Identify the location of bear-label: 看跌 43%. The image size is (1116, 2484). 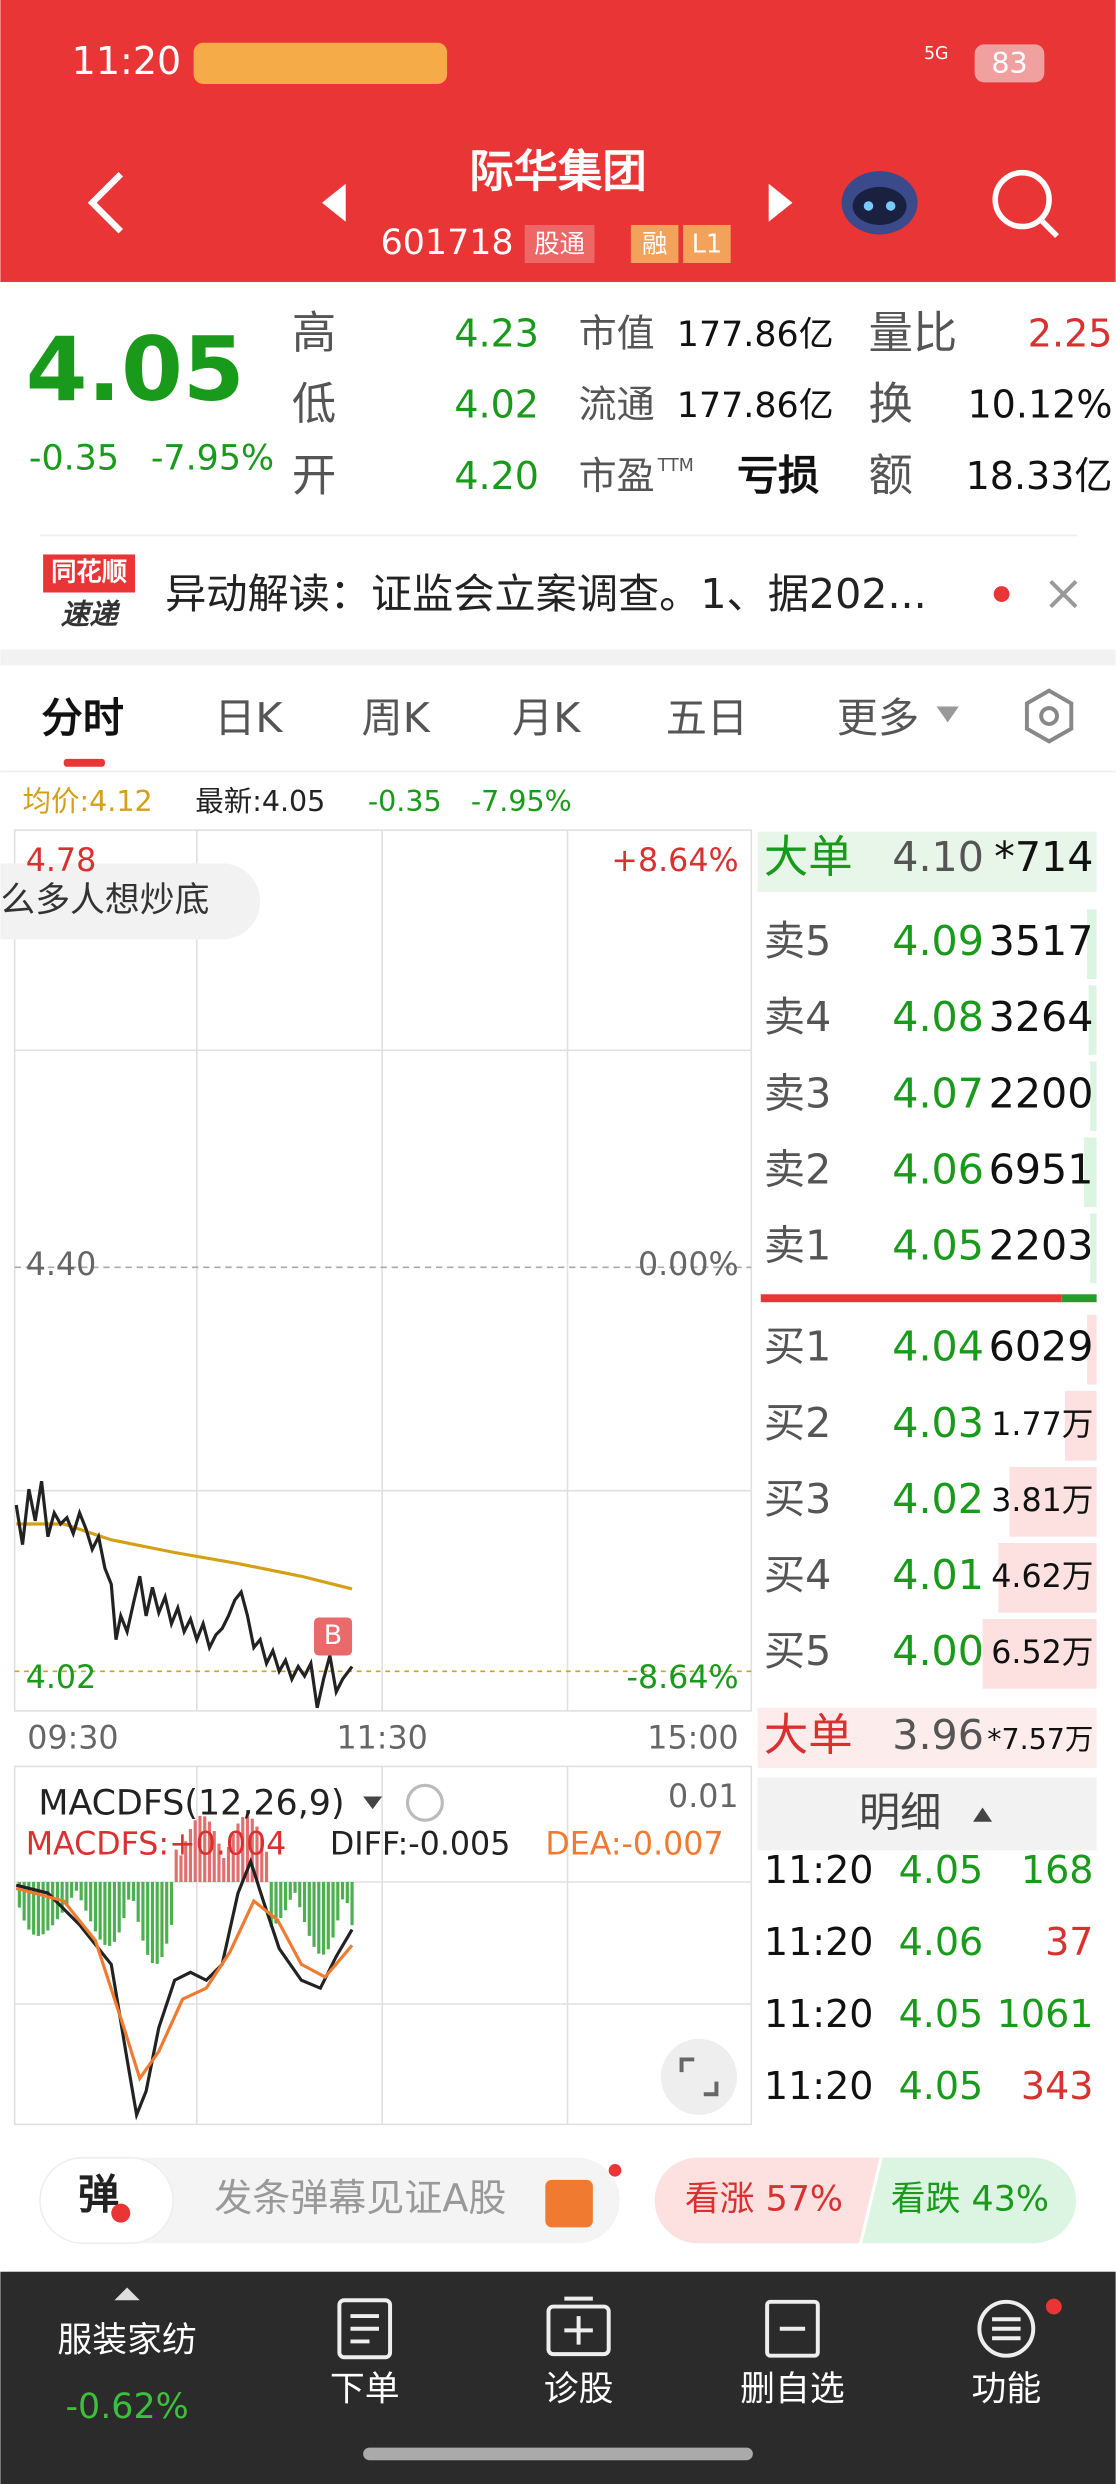
(970, 2199).